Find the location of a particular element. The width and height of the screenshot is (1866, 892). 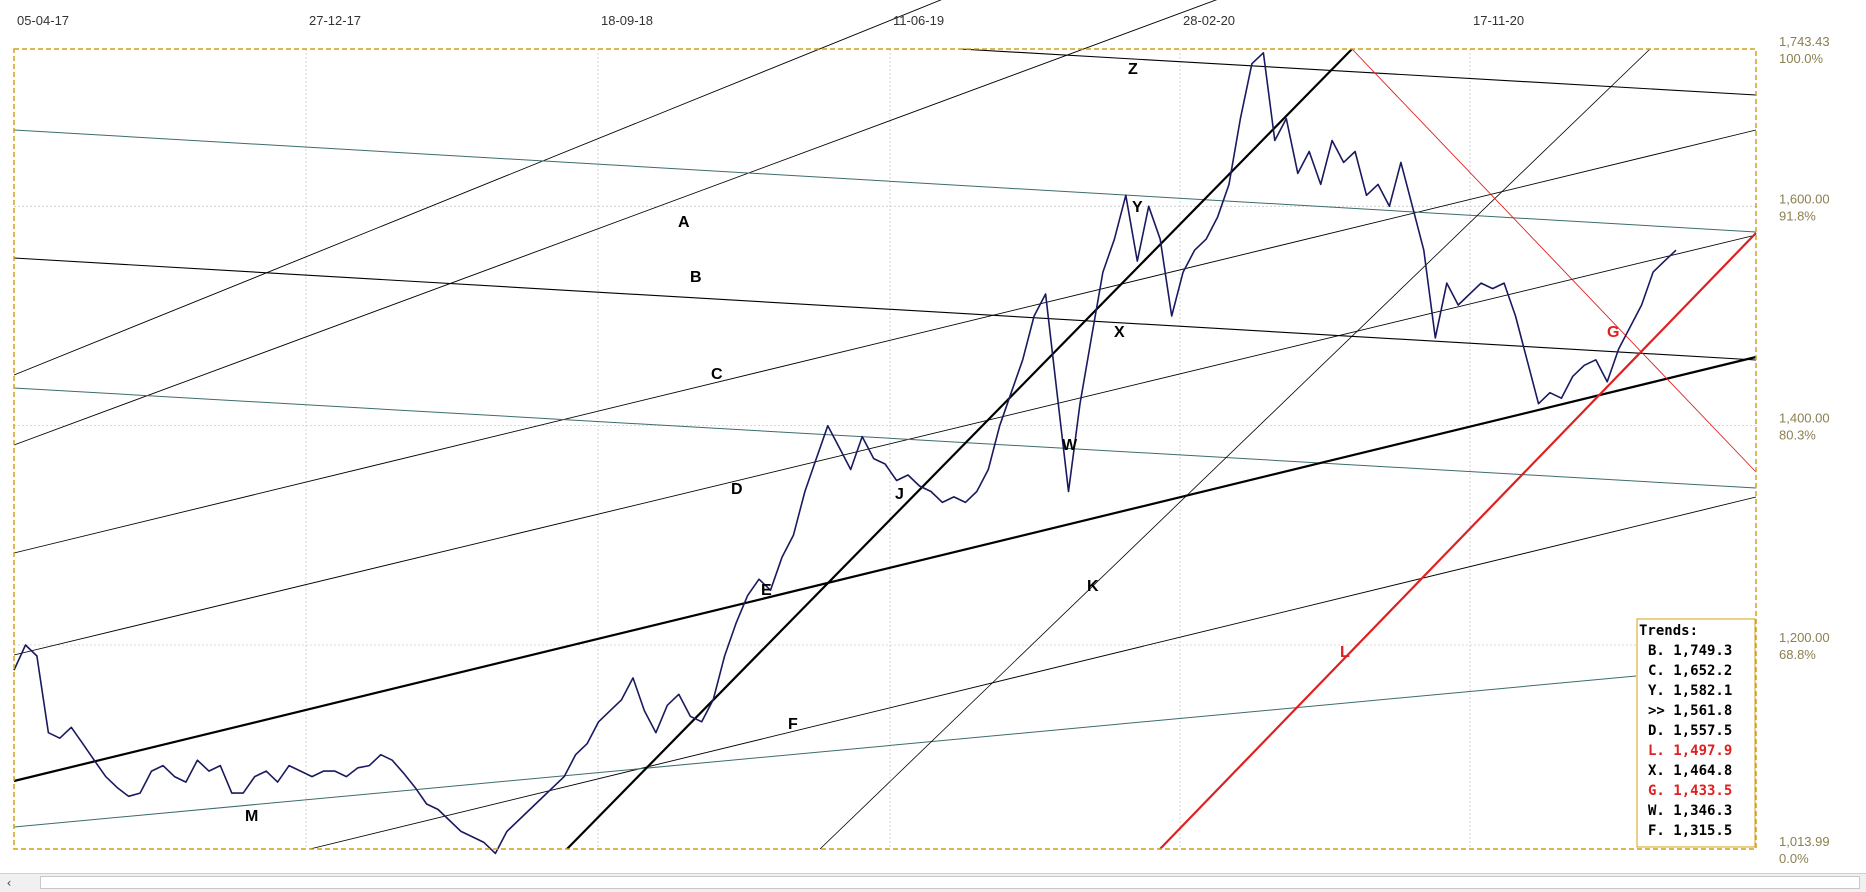

line-label-z: Z is located at coordinates (1133, 69).